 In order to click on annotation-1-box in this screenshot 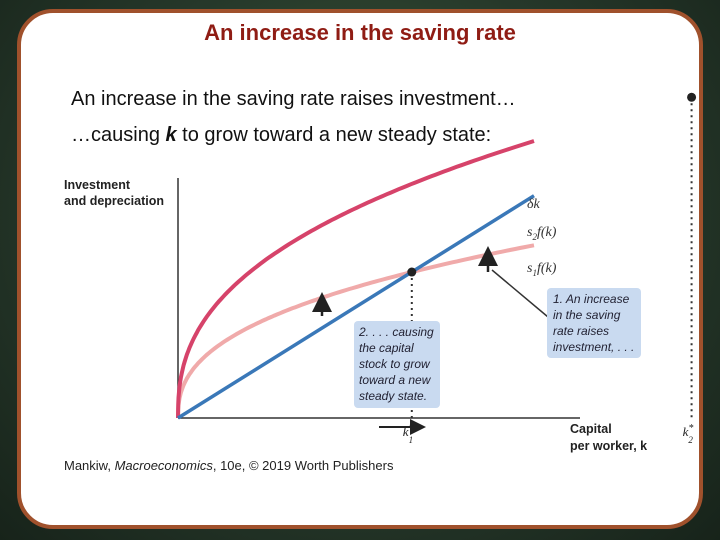, I will do `click(594, 323)`.